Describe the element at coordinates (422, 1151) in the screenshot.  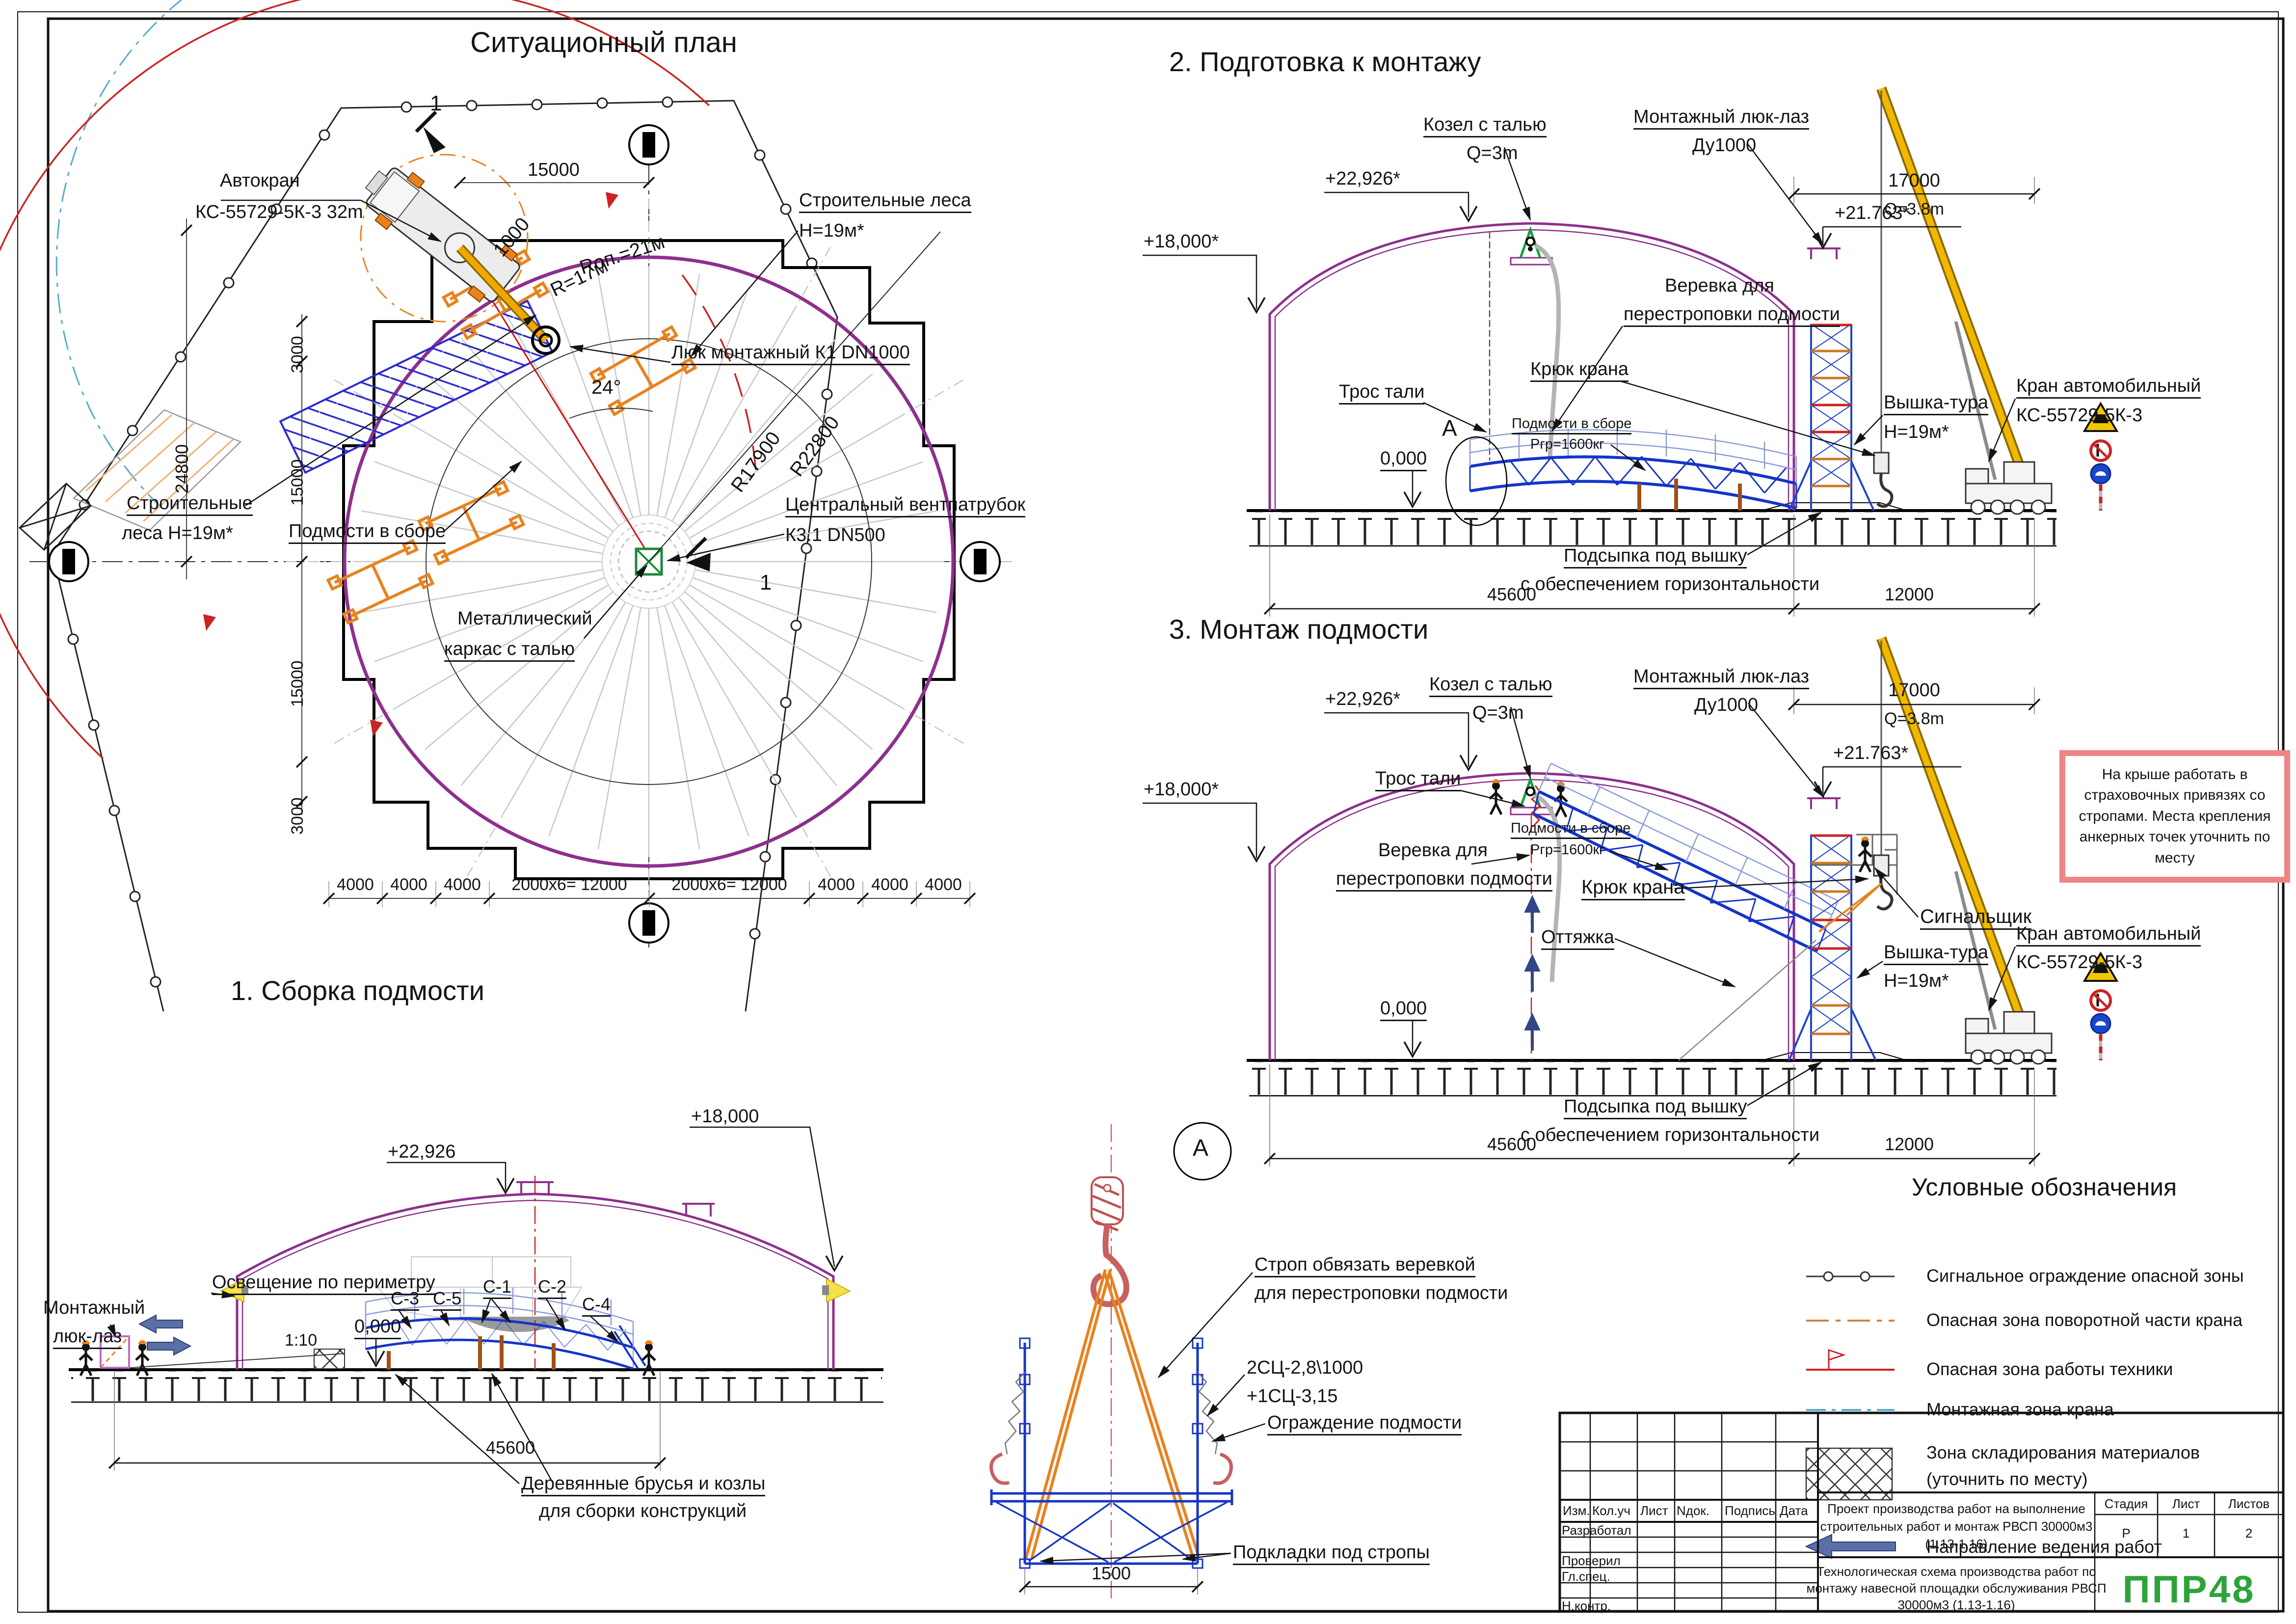
I see `assembly-elev-top: +22,926` at that location.